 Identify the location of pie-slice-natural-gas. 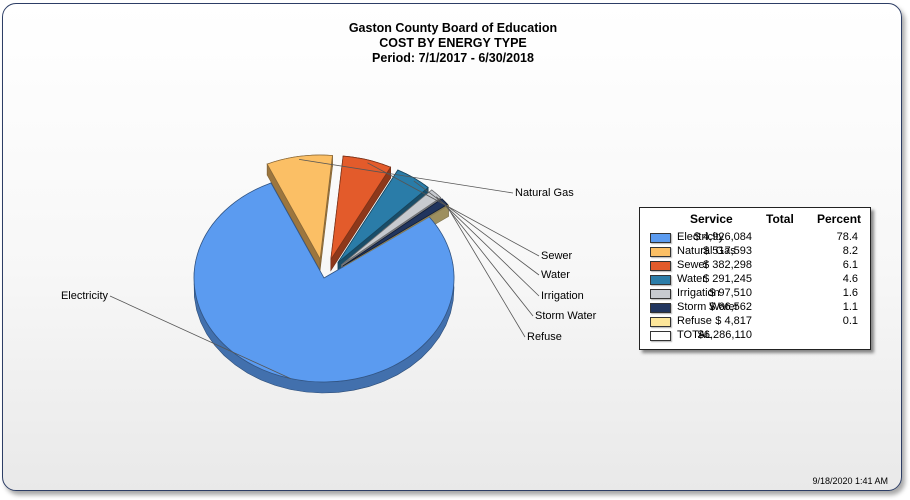
(299, 207).